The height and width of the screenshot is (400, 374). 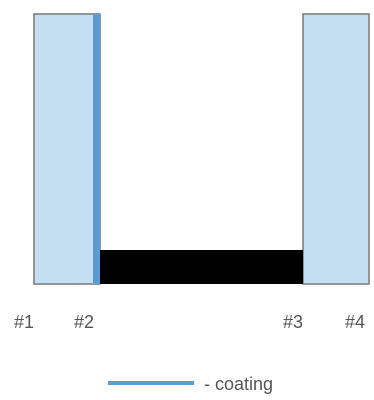 What do you see at coordinates (293, 322) in the screenshot?
I see `surface-label-3: #3` at bounding box center [293, 322].